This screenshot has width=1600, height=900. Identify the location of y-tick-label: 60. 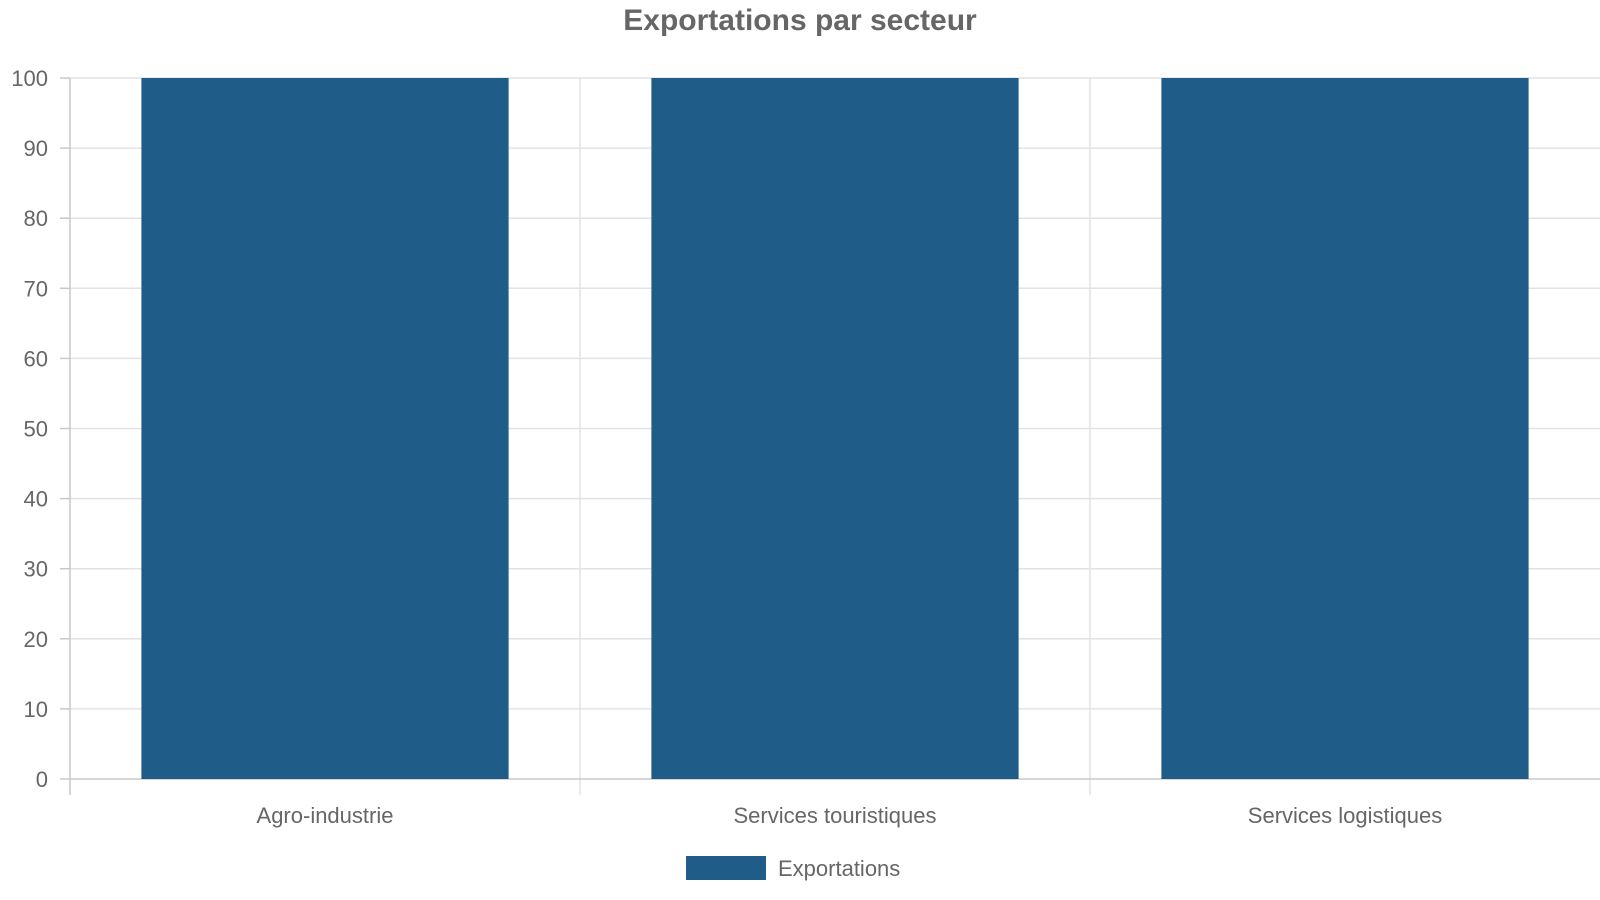
(36, 358).